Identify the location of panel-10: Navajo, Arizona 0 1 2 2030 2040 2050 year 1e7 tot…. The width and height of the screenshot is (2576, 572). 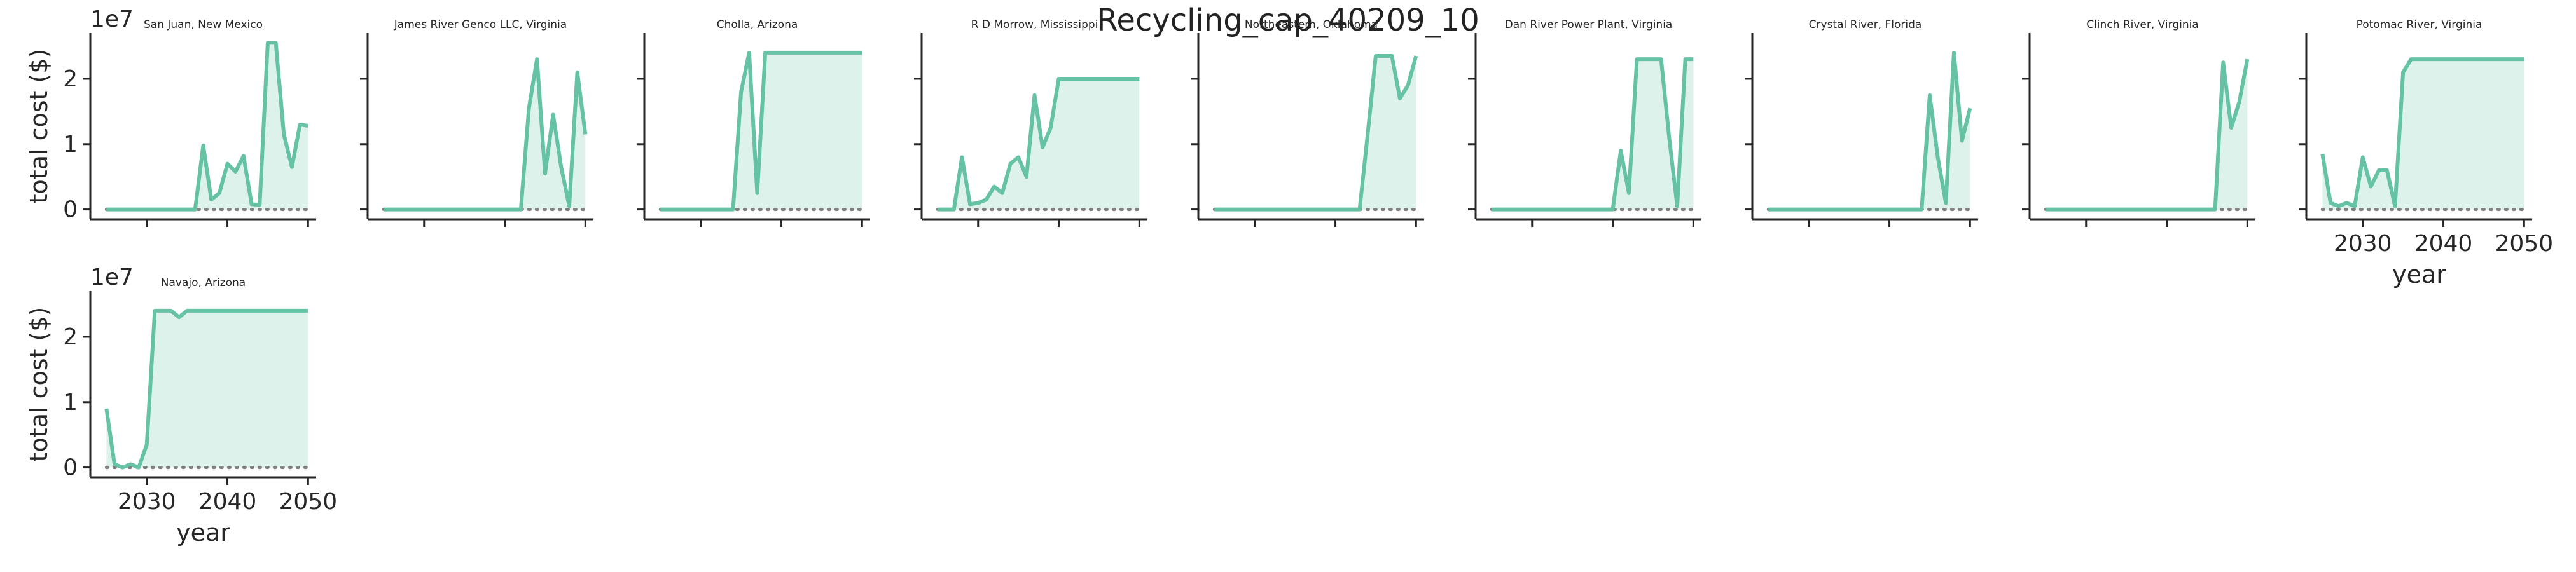
(181, 405).